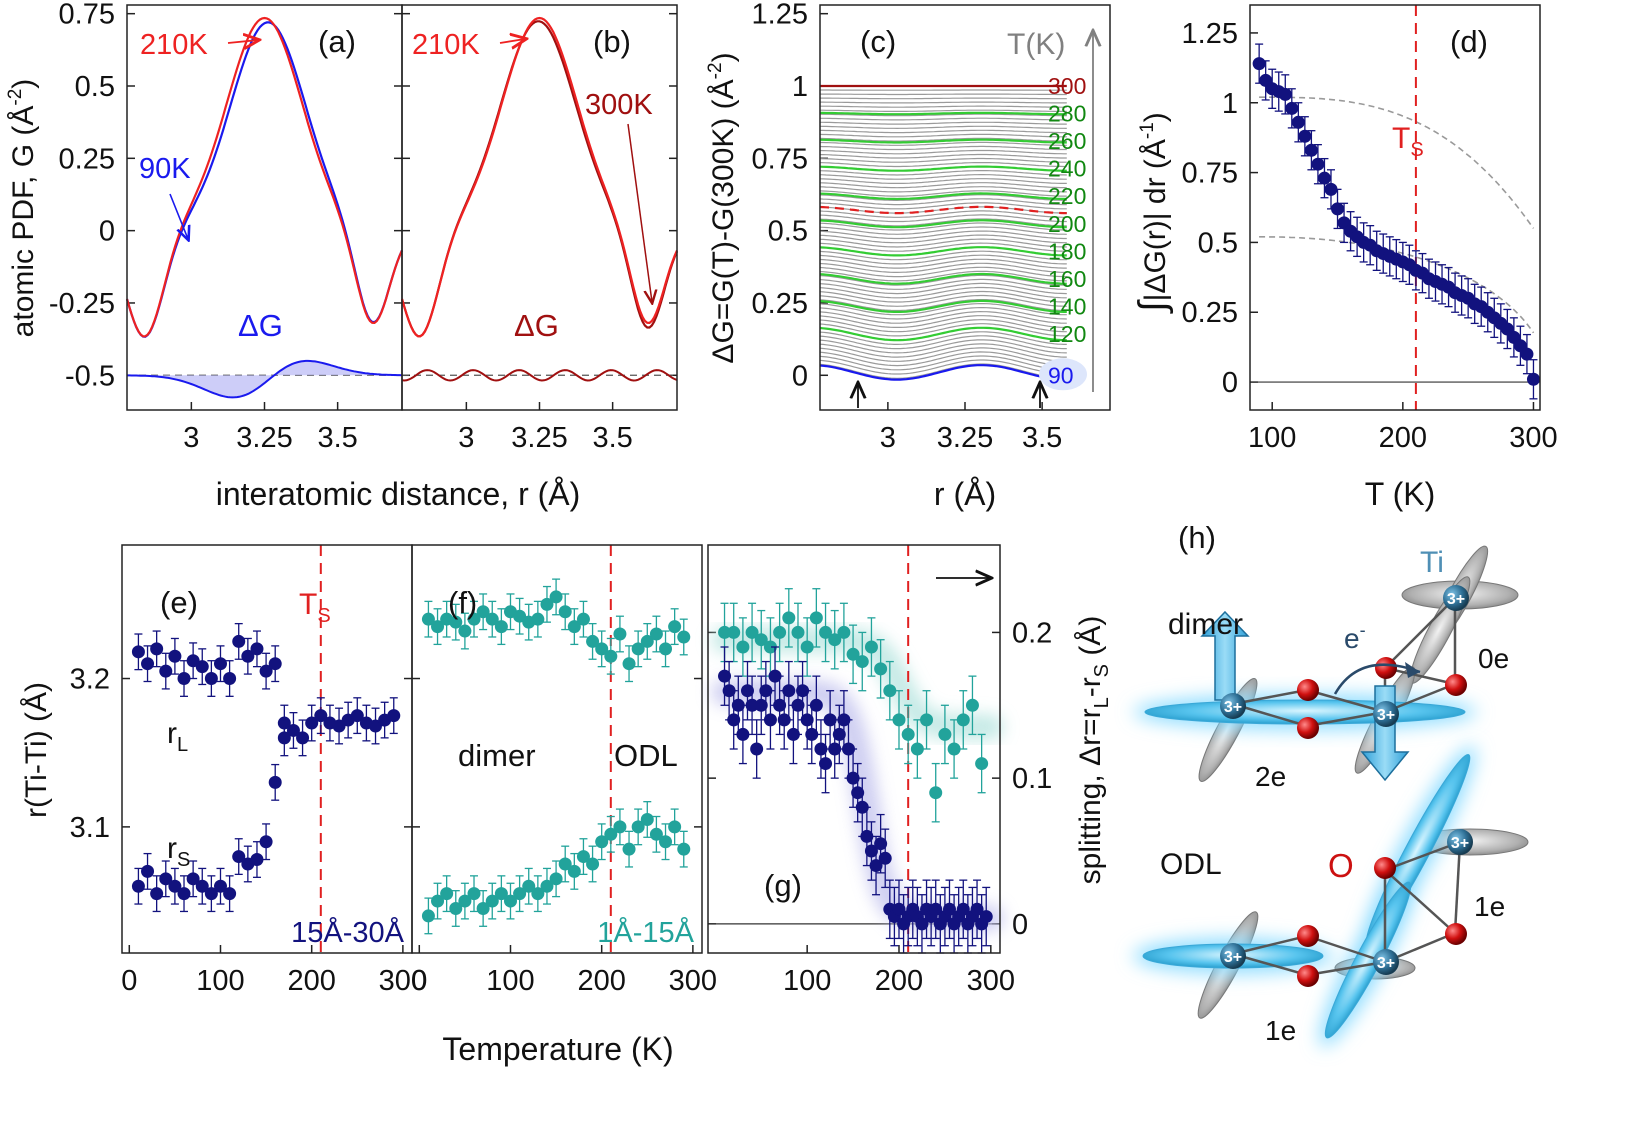 This screenshot has width=1647, height=1130. What do you see at coordinates (220, 981) in the screenshot?
I see `panel-e-xtick-label-1: 100` at bounding box center [220, 981].